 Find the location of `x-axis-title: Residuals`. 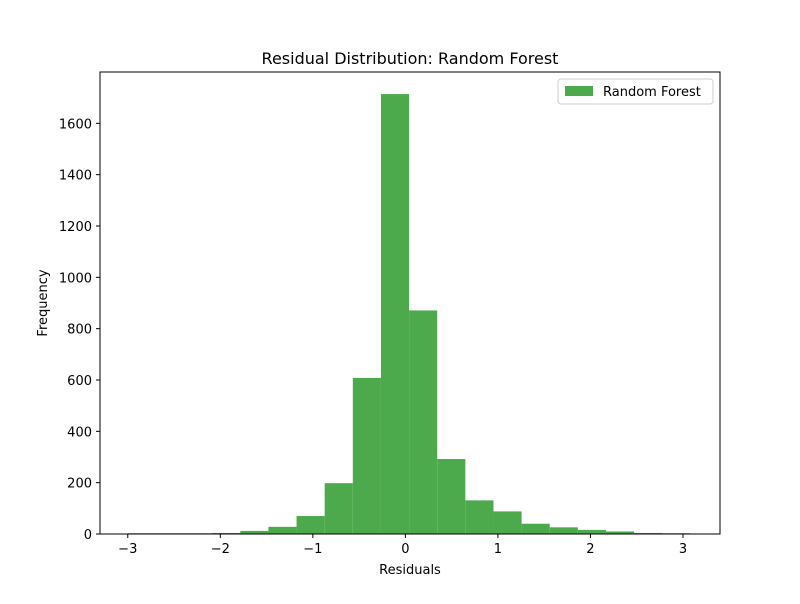

x-axis-title: Residuals is located at coordinates (410, 570).